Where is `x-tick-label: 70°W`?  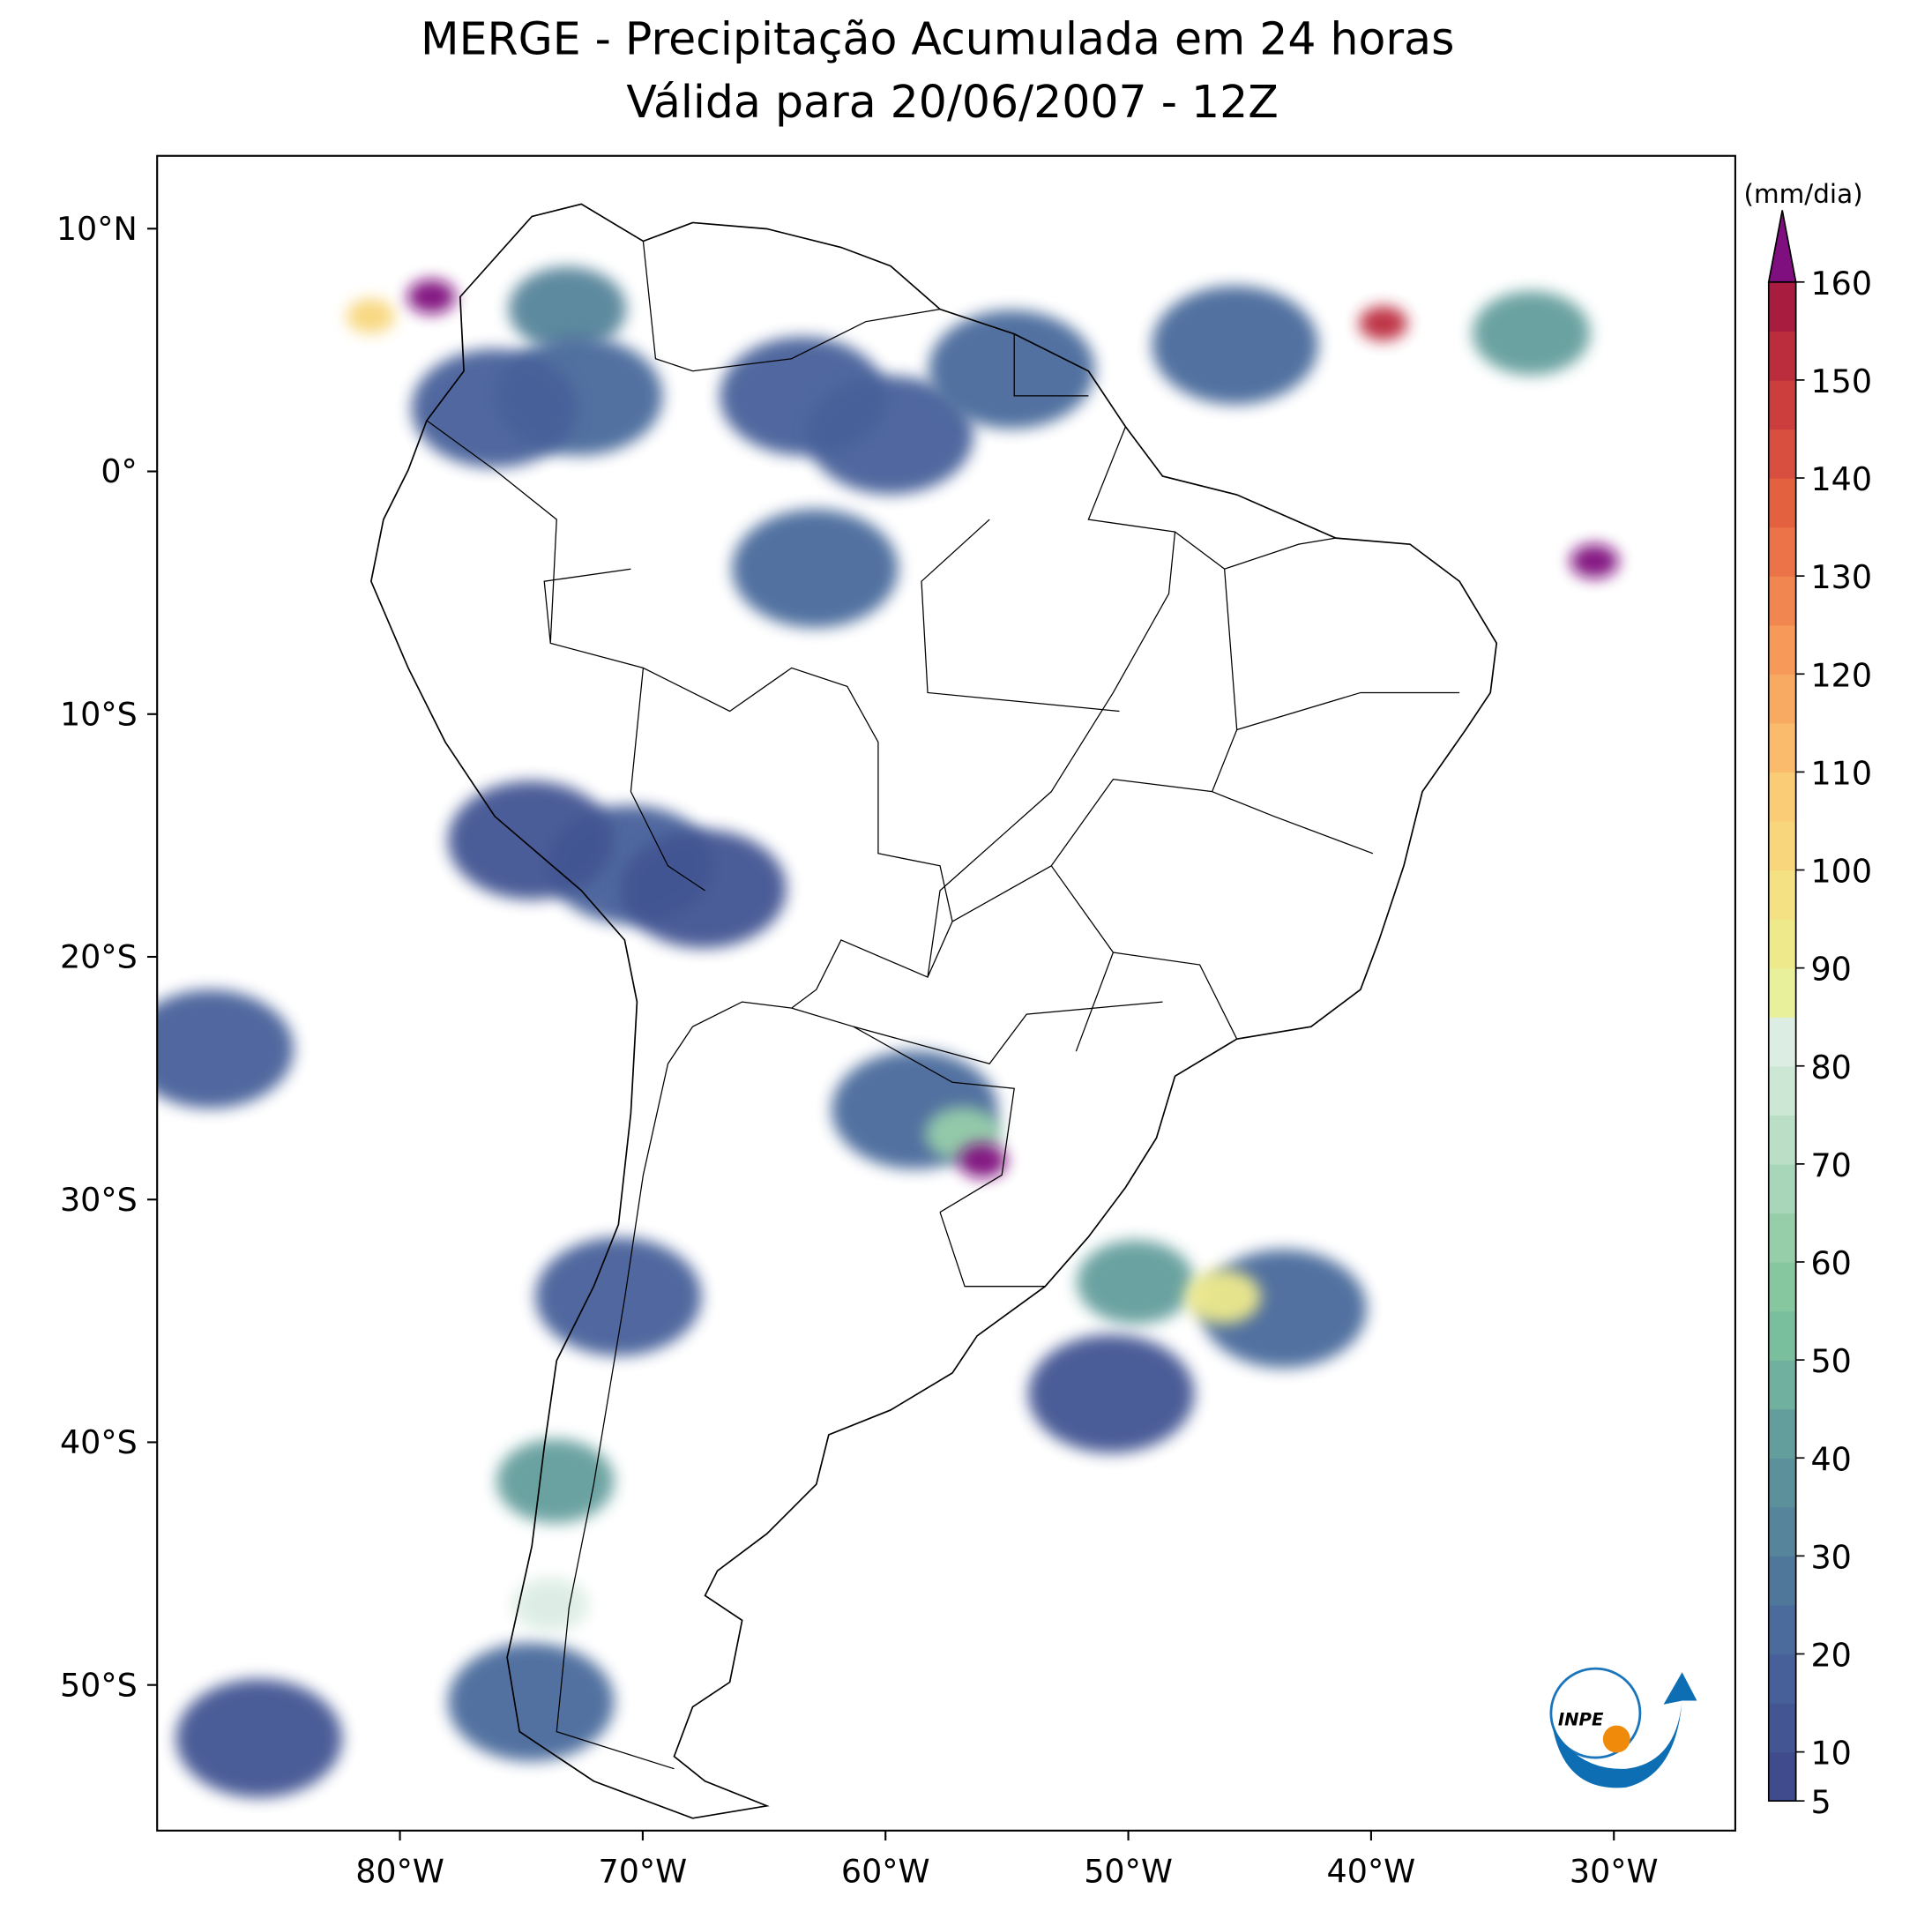
x-tick-label: 70°W is located at coordinates (643, 1872).